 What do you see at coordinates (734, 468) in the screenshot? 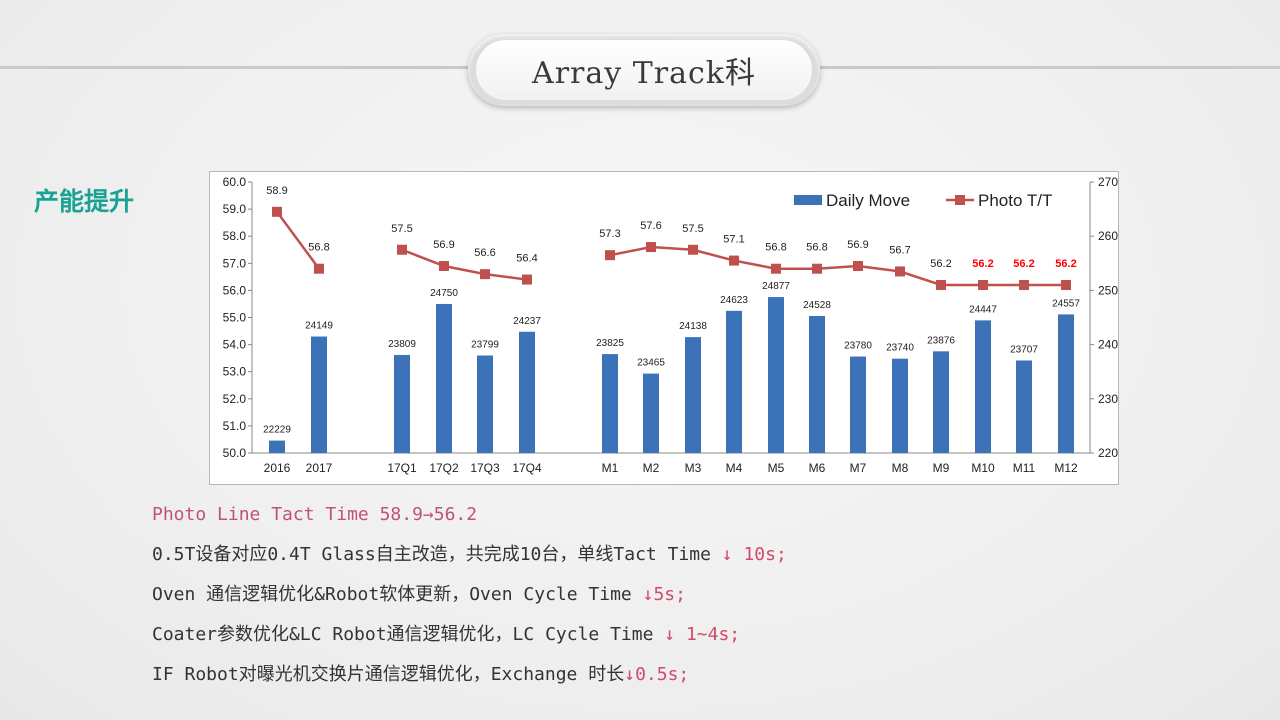
I see `category-label: M4` at bounding box center [734, 468].